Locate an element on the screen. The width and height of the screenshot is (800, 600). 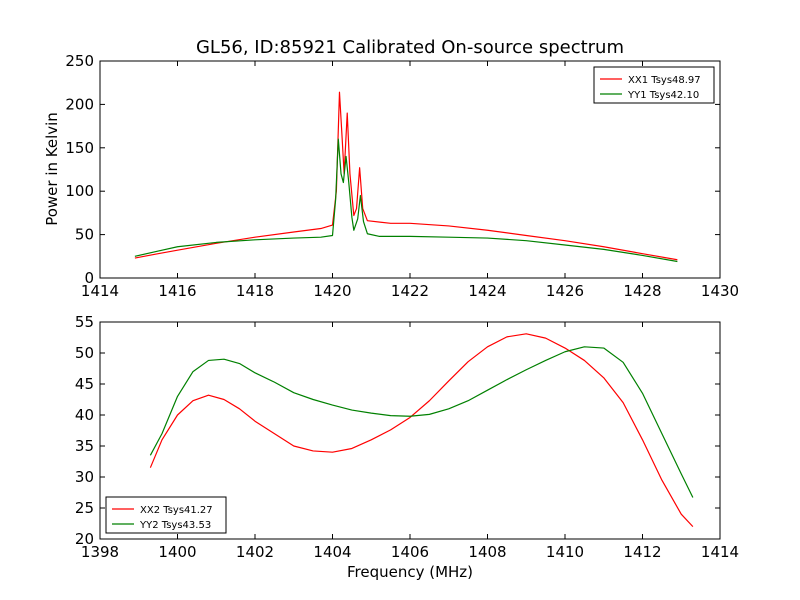
bottom-legend-box is located at coordinates (166, 515).